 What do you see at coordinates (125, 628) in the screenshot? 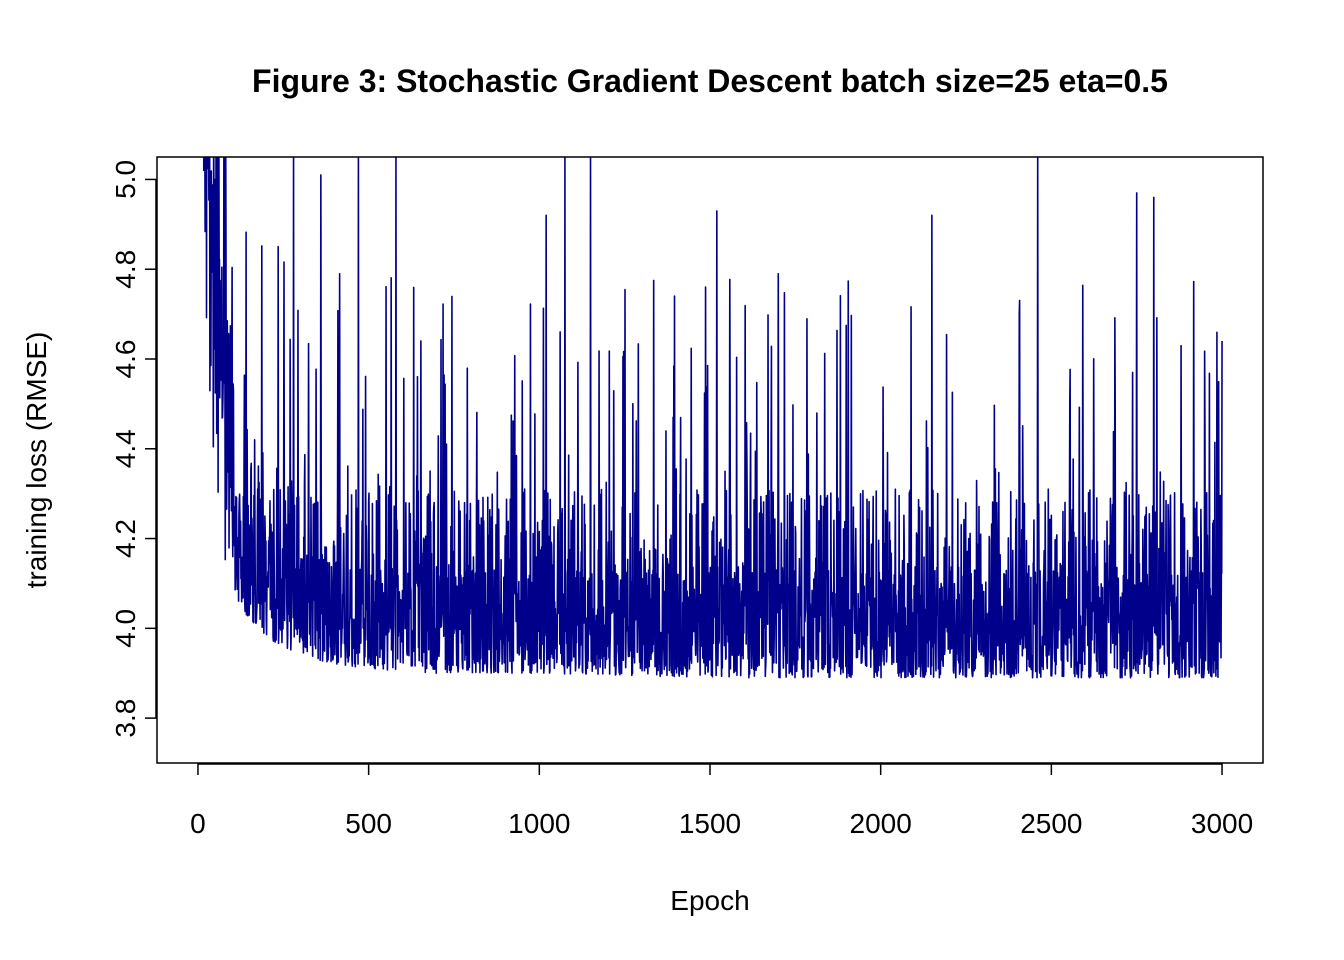
I see `y-tick-label: 4.0` at bounding box center [125, 628].